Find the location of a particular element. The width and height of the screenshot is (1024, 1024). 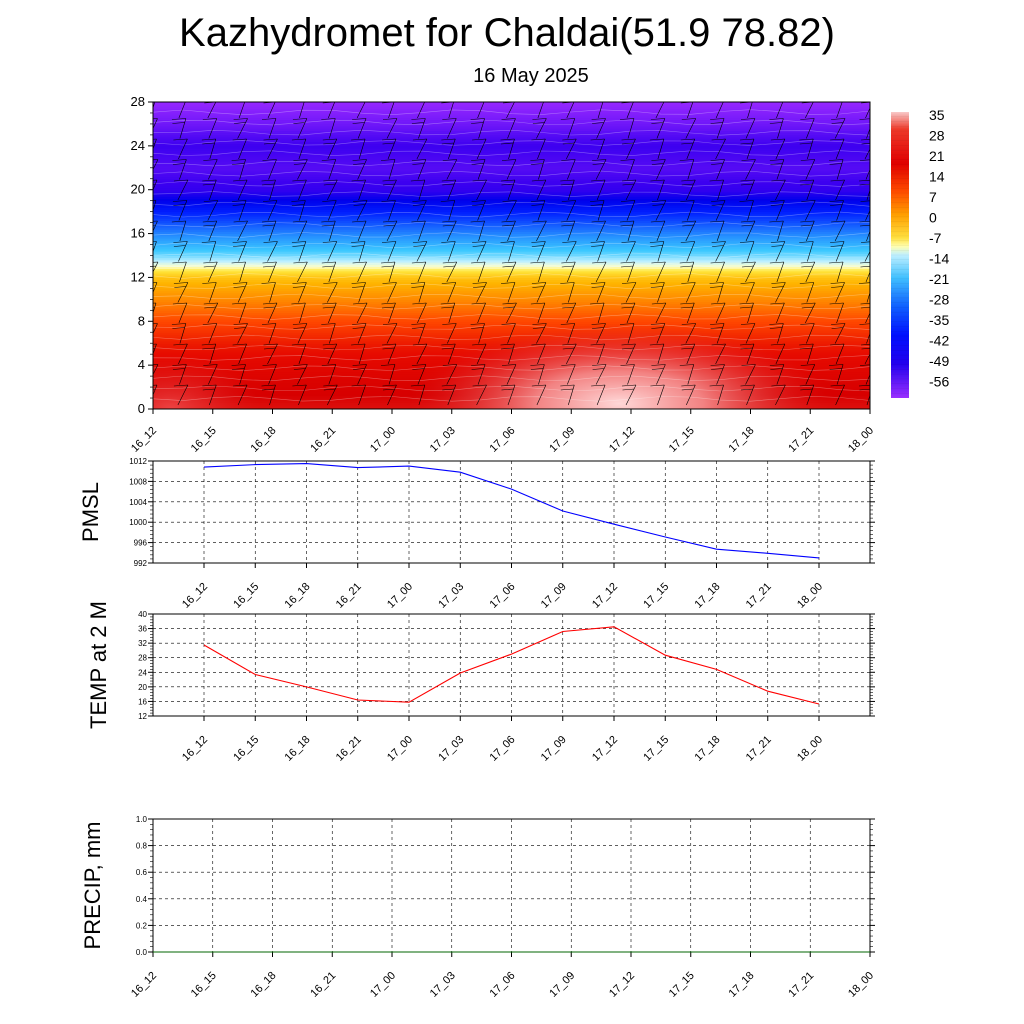

colorbar-label: 7 is located at coordinates (933, 197).